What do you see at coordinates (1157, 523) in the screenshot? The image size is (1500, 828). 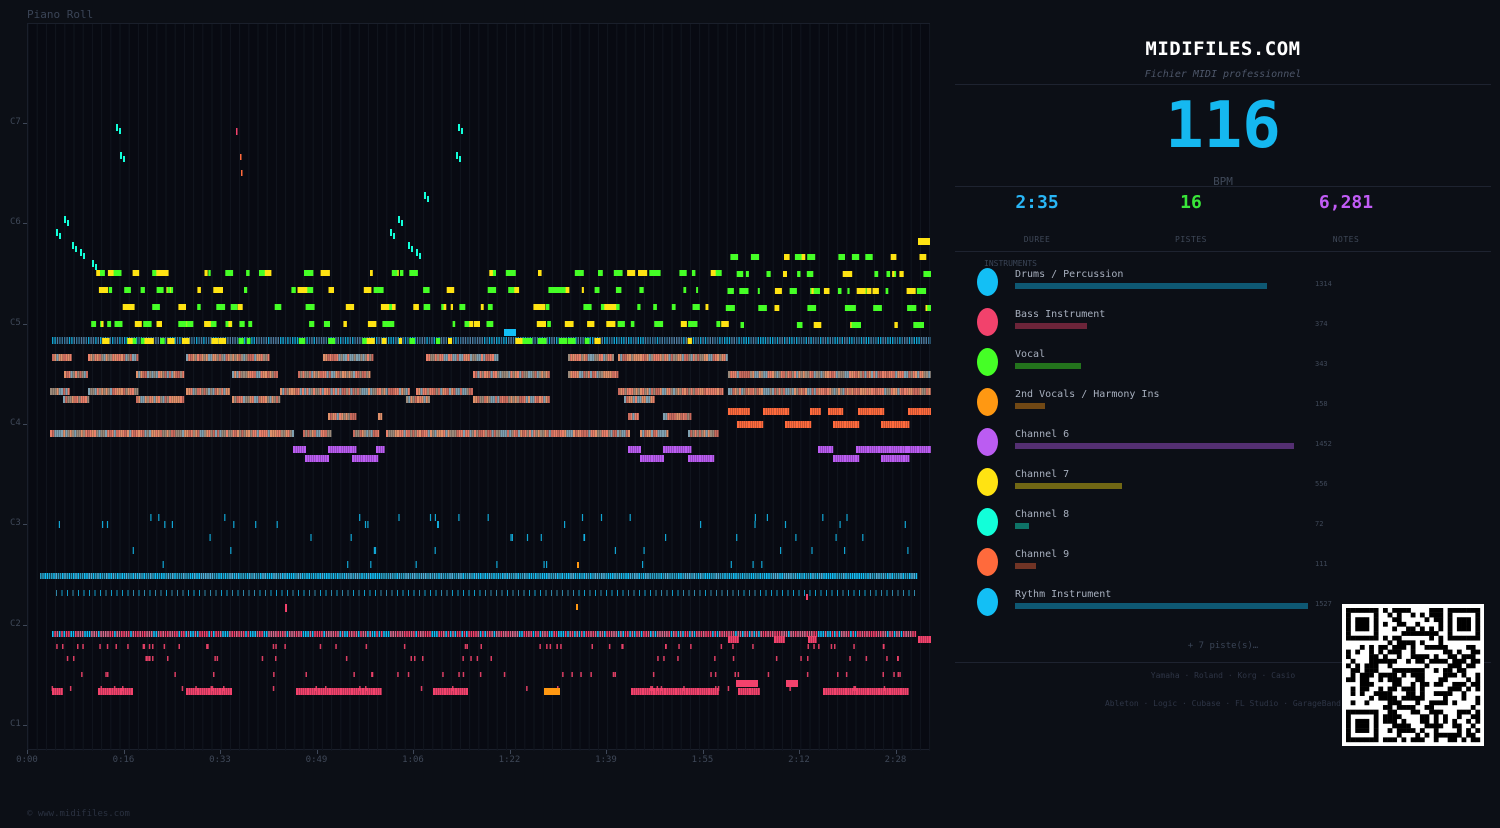 I see `instrument-row: Channel 8 72` at bounding box center [1157, 523].